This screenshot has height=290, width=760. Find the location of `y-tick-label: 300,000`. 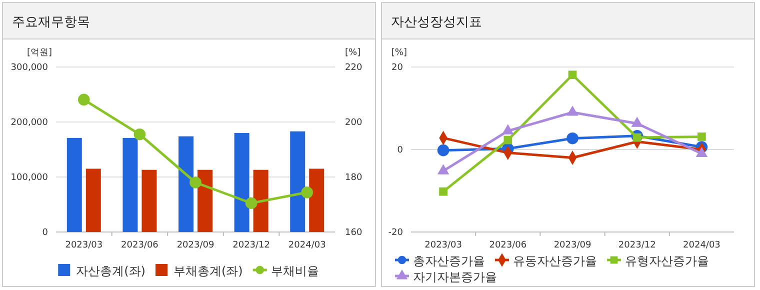

y-tick-label: 300,000 is located at coordinates (29, 67).